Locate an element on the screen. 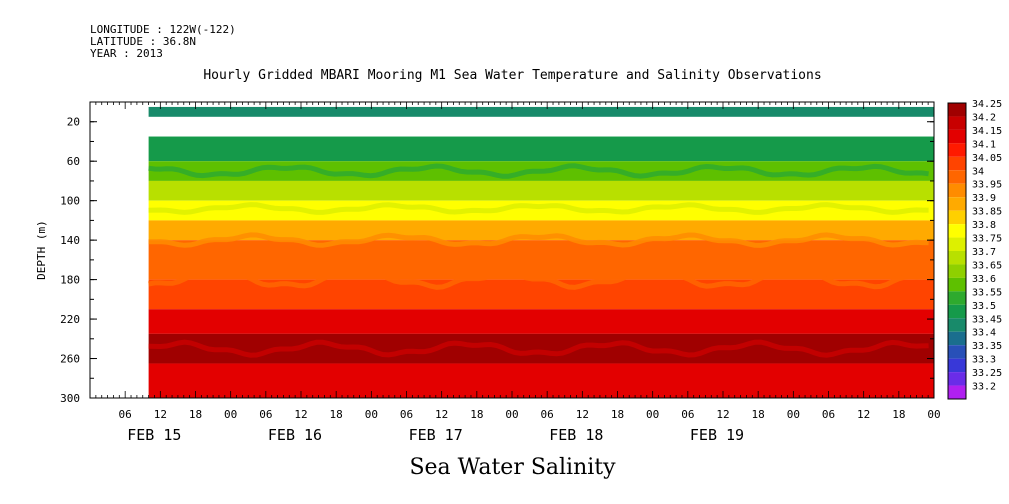 The height and width of the screenshot is (504, 1009). colorbar-label: 34 is located at coordinates (978, 171).